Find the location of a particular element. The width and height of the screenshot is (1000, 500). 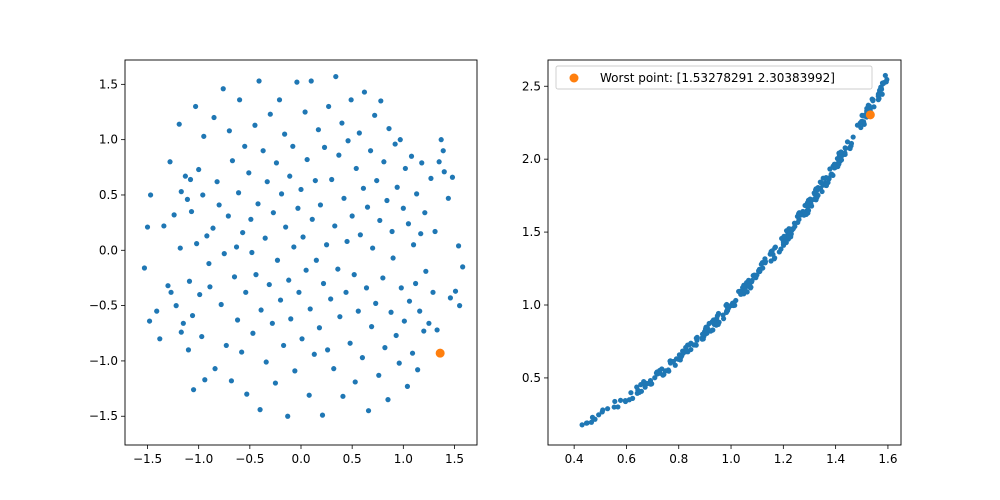

legend-box is located at coordinates (714, 77).